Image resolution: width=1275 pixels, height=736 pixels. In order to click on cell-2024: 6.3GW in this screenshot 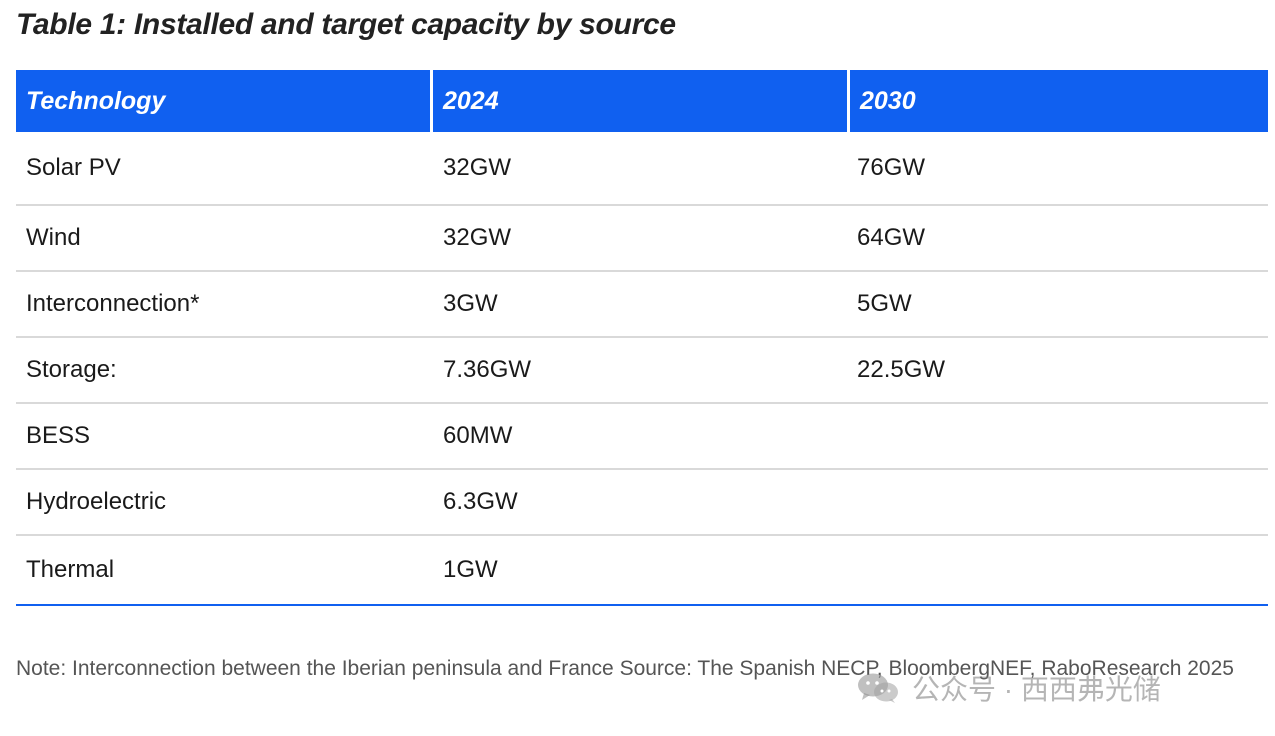, I will do `click(480, 501)`.